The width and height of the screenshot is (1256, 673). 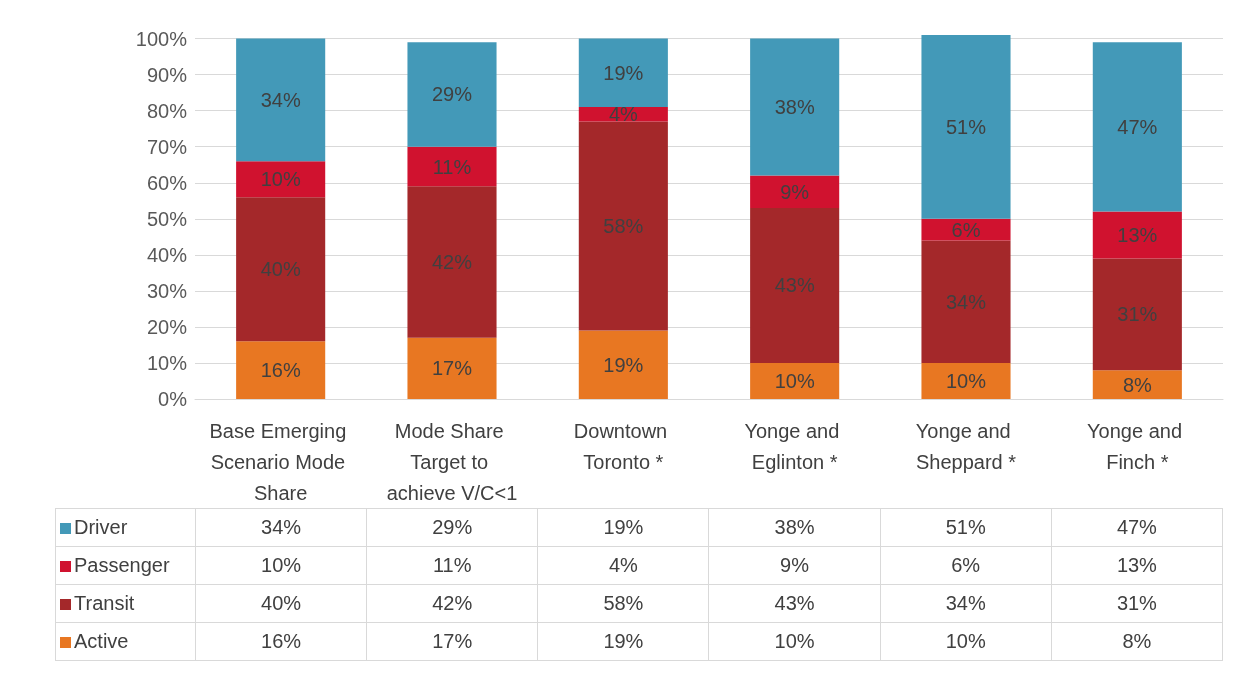 I want to click on data-label: 17%, so click(x=452, y=641).